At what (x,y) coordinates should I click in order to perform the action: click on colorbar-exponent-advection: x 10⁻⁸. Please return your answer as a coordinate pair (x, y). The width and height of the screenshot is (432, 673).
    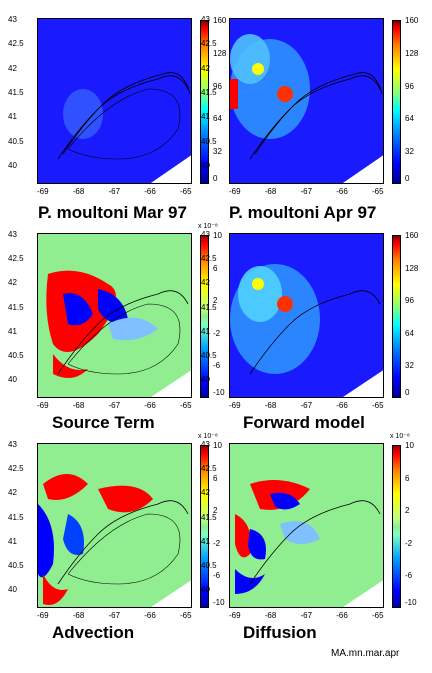
    Looking at the image, I should click on (208, 436).